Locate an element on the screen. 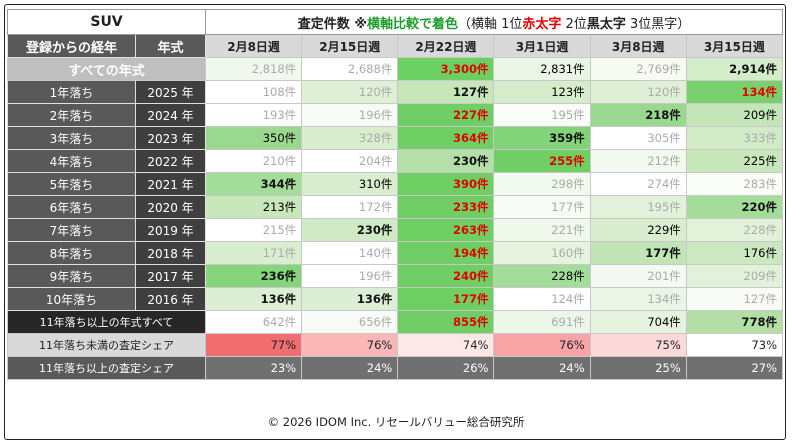 The height and width of the screenshot is (446, 792). value-cell: 359件 is located at coordinates (542, 138).